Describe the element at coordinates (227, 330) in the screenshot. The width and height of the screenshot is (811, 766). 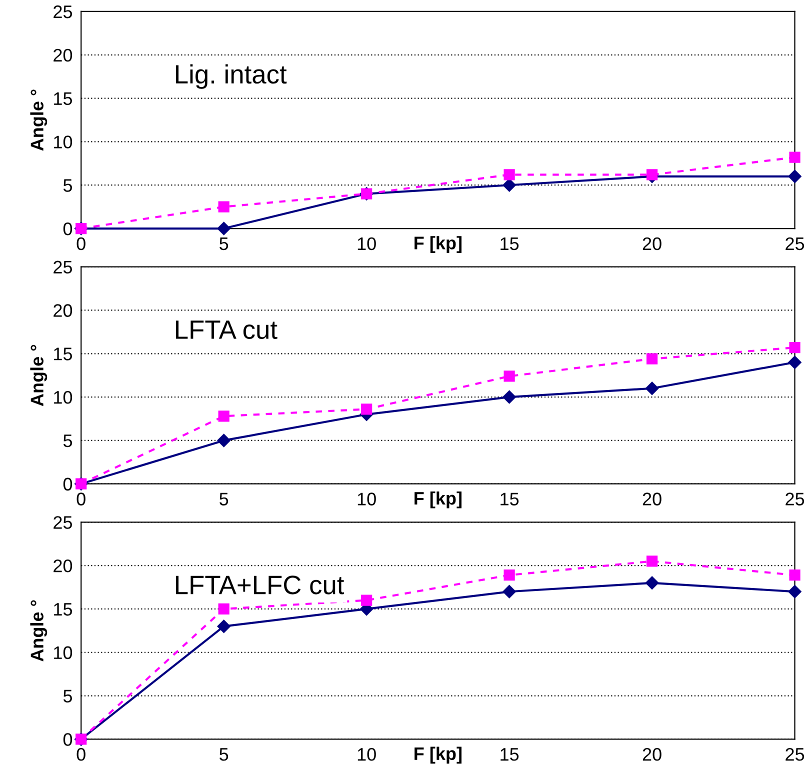
I see `text: LFTA cut` at that location.